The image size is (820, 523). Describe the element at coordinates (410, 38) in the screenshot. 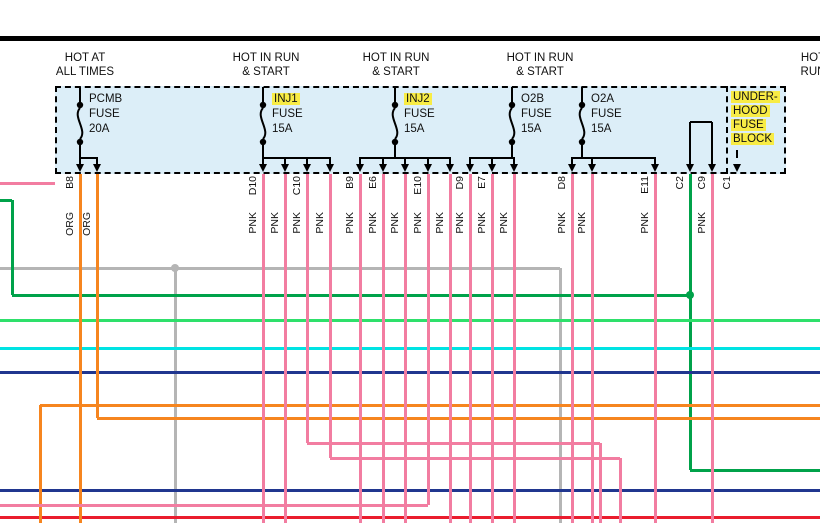

I see `top-border-line` at that location.